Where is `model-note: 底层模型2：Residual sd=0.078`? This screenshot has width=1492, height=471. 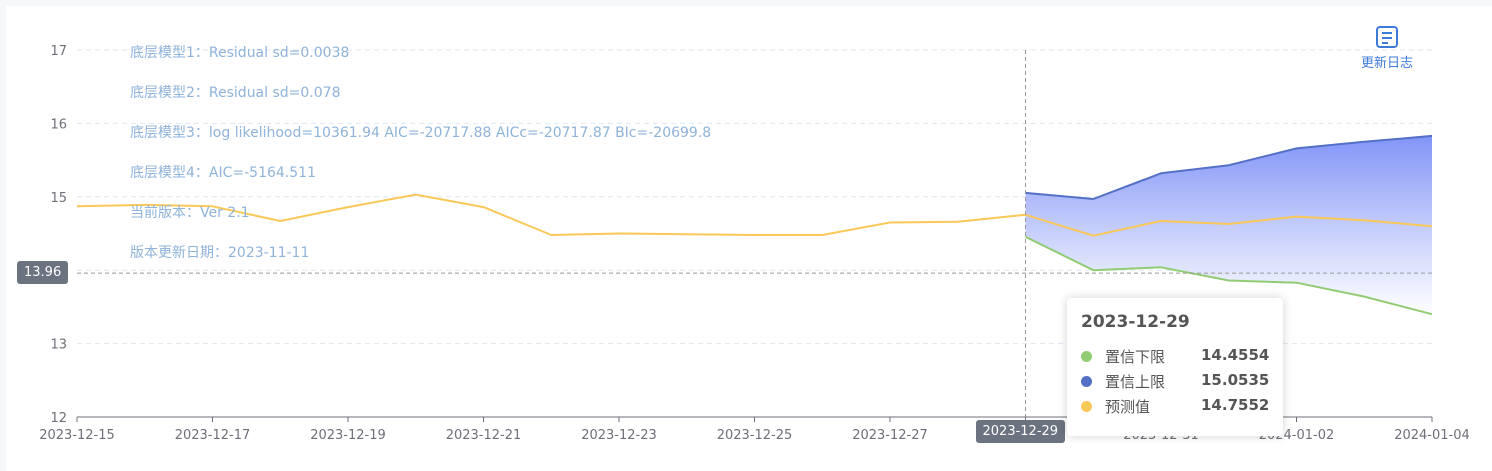
model-note: 底层模型2：Residual sd=0.078 is located at coordinates (235, 93).